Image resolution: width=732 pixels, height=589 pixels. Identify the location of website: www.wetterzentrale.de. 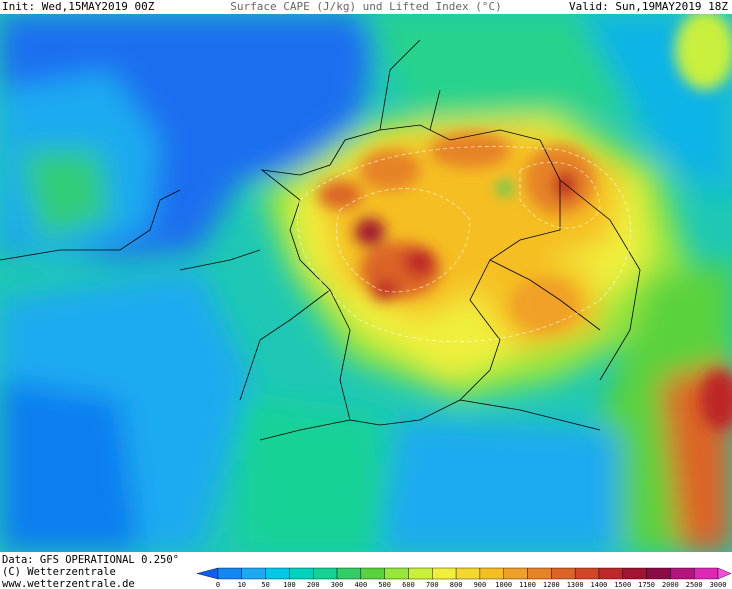
(68, 583).